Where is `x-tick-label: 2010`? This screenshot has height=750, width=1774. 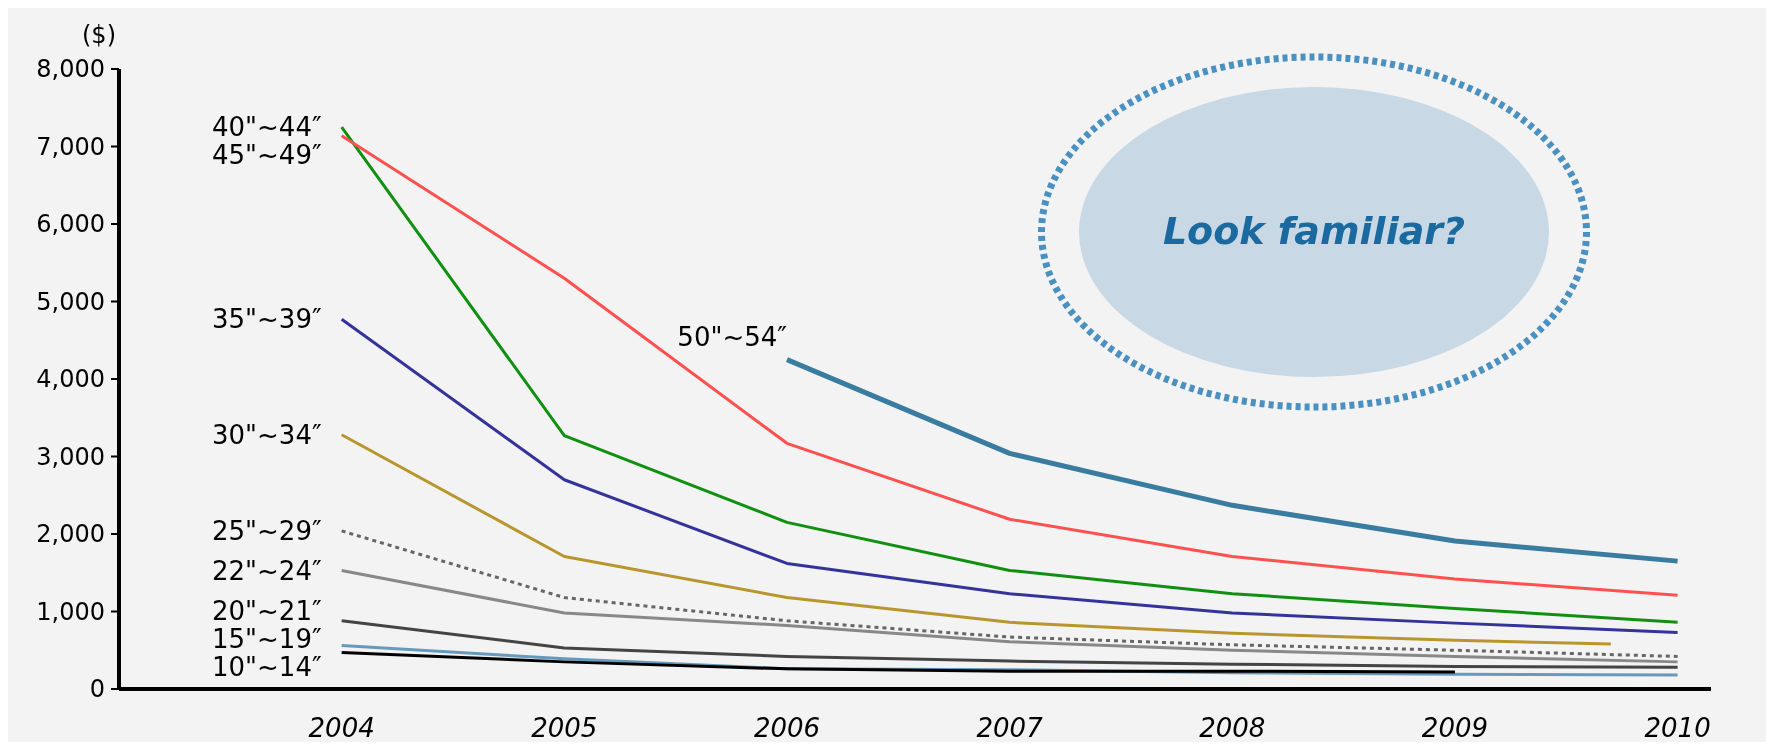 x-tick-label: 2010 is located at coordinates (1677, 728).